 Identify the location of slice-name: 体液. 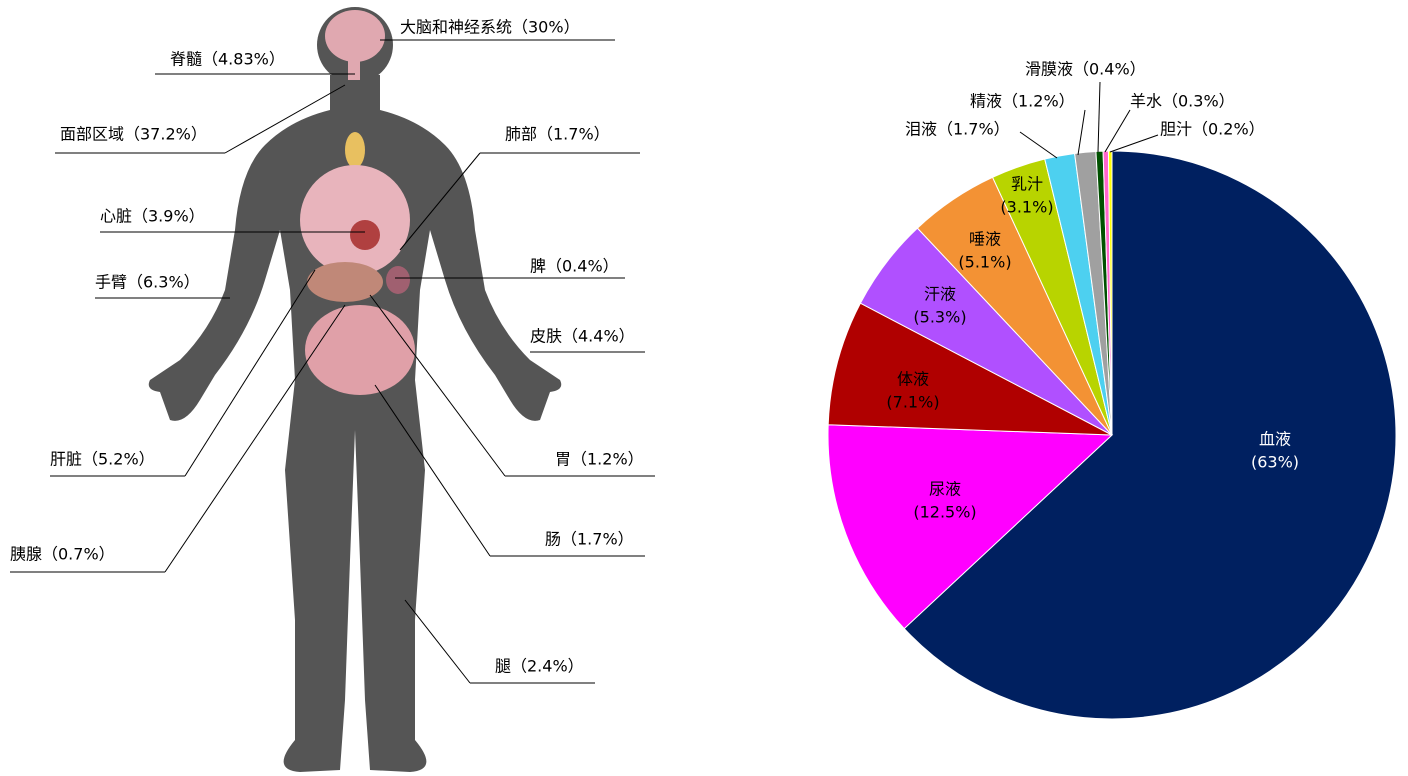
(913, 379).